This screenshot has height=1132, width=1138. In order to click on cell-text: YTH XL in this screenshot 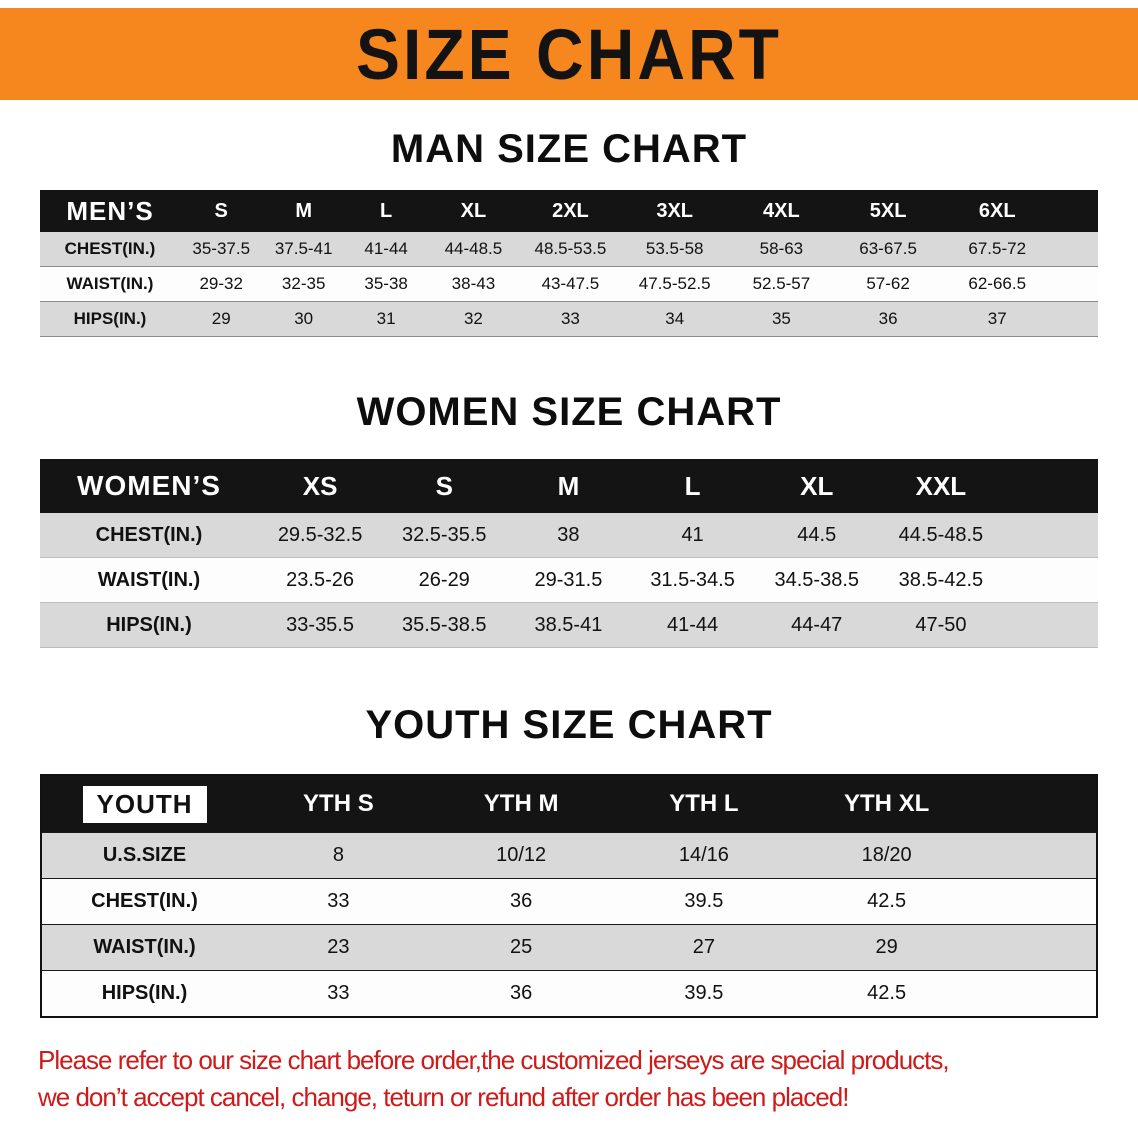, I will do `click(886, 803)`.